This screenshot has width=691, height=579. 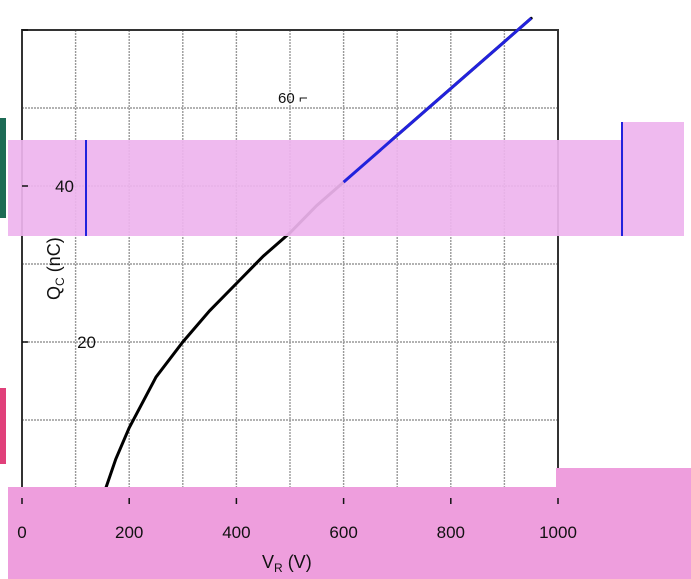 I want to click on annotation-60: 60 ⌐, so click(x=293, y=98).